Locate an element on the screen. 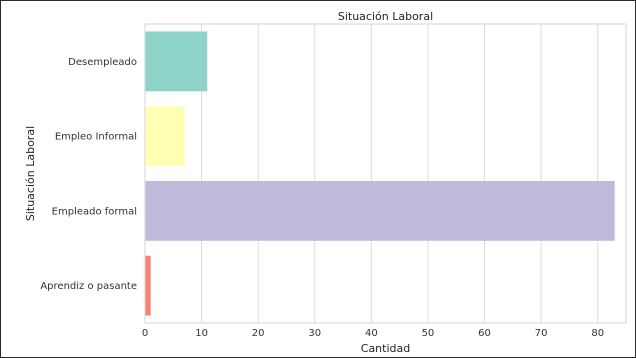  y-tick-label: Empleado formal is located at coordinates (94, 211).